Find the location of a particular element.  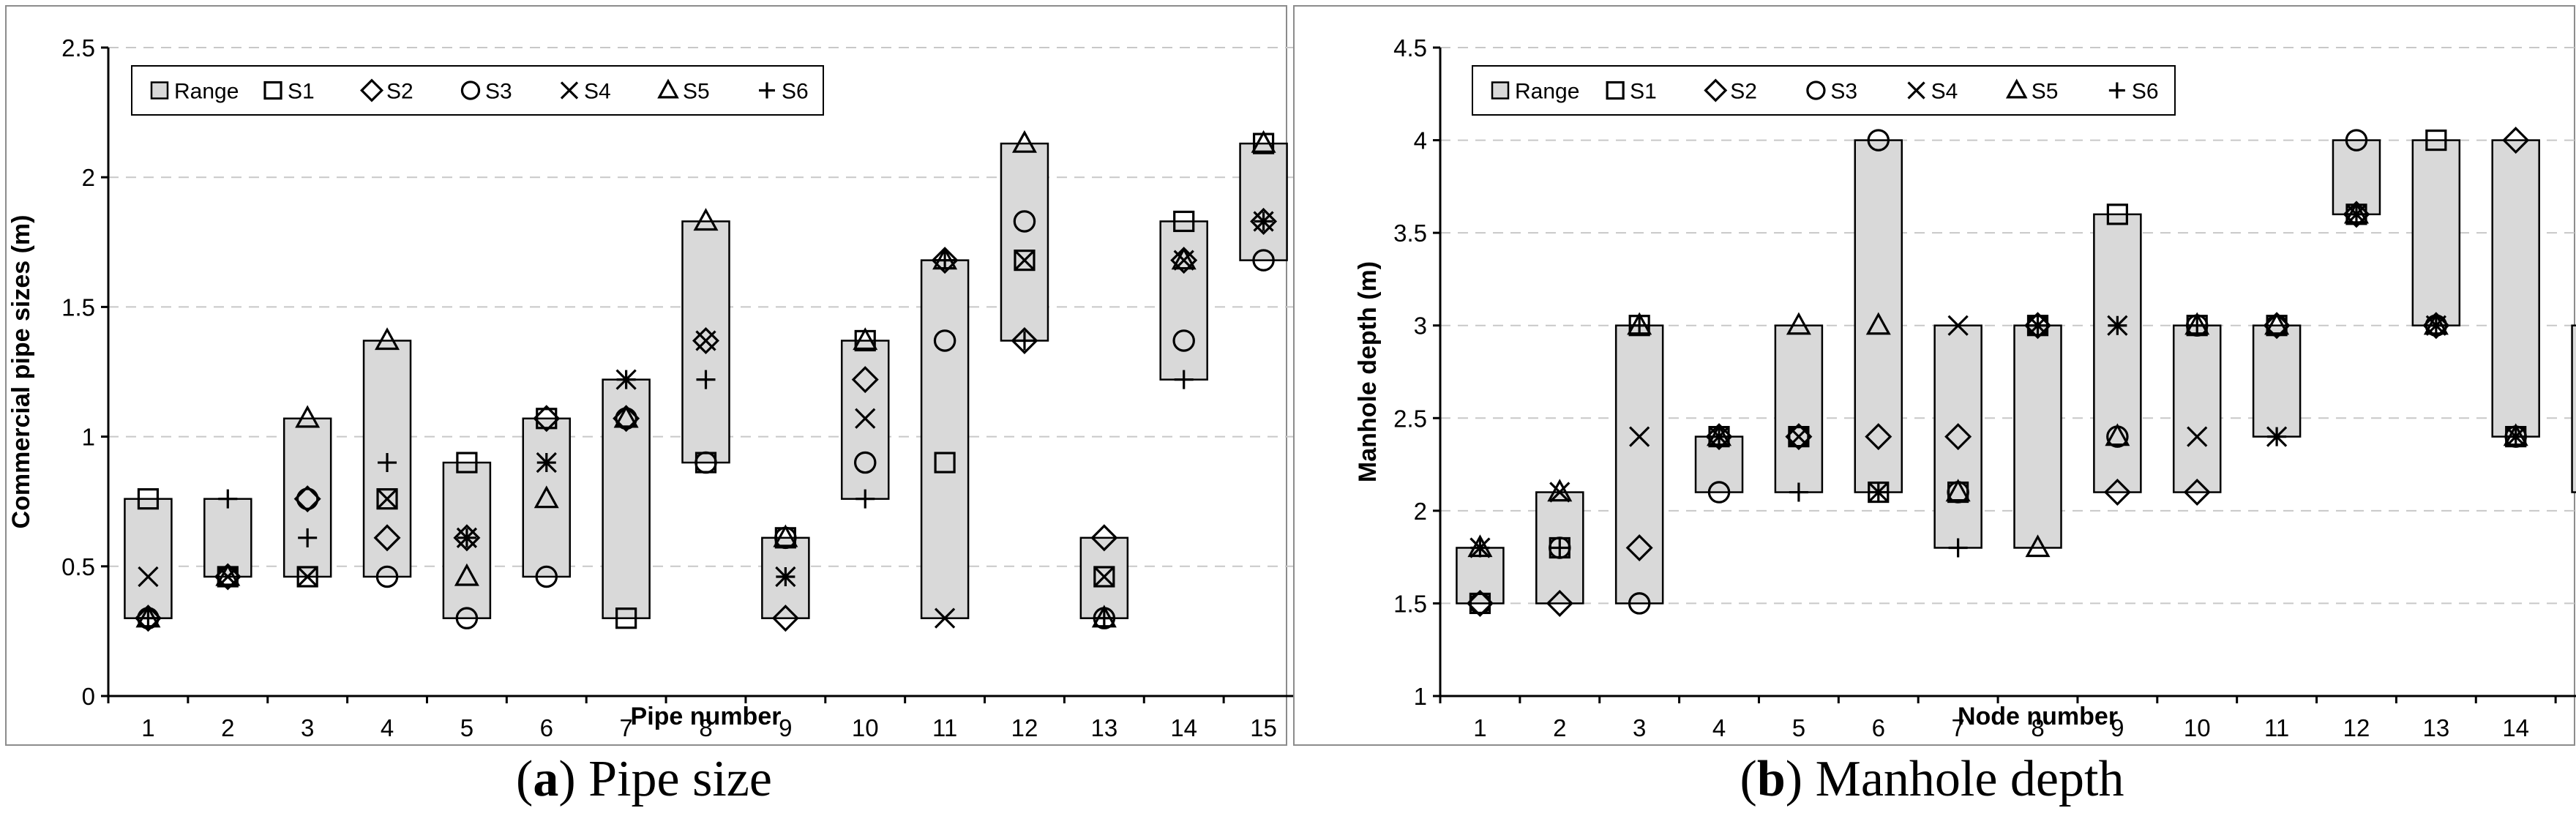

x-tick-label: 10 is located at coordinates (865, 727).